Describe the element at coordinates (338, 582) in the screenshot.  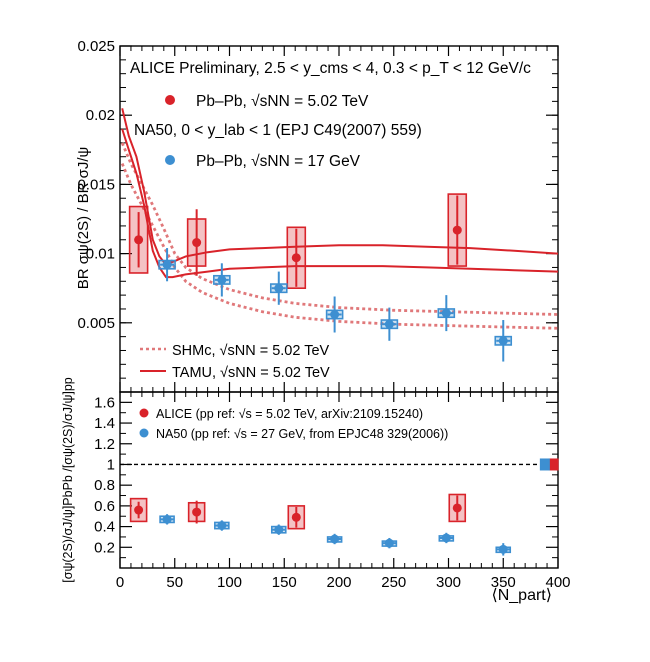
I see `x-tick-label: 200` at that location.